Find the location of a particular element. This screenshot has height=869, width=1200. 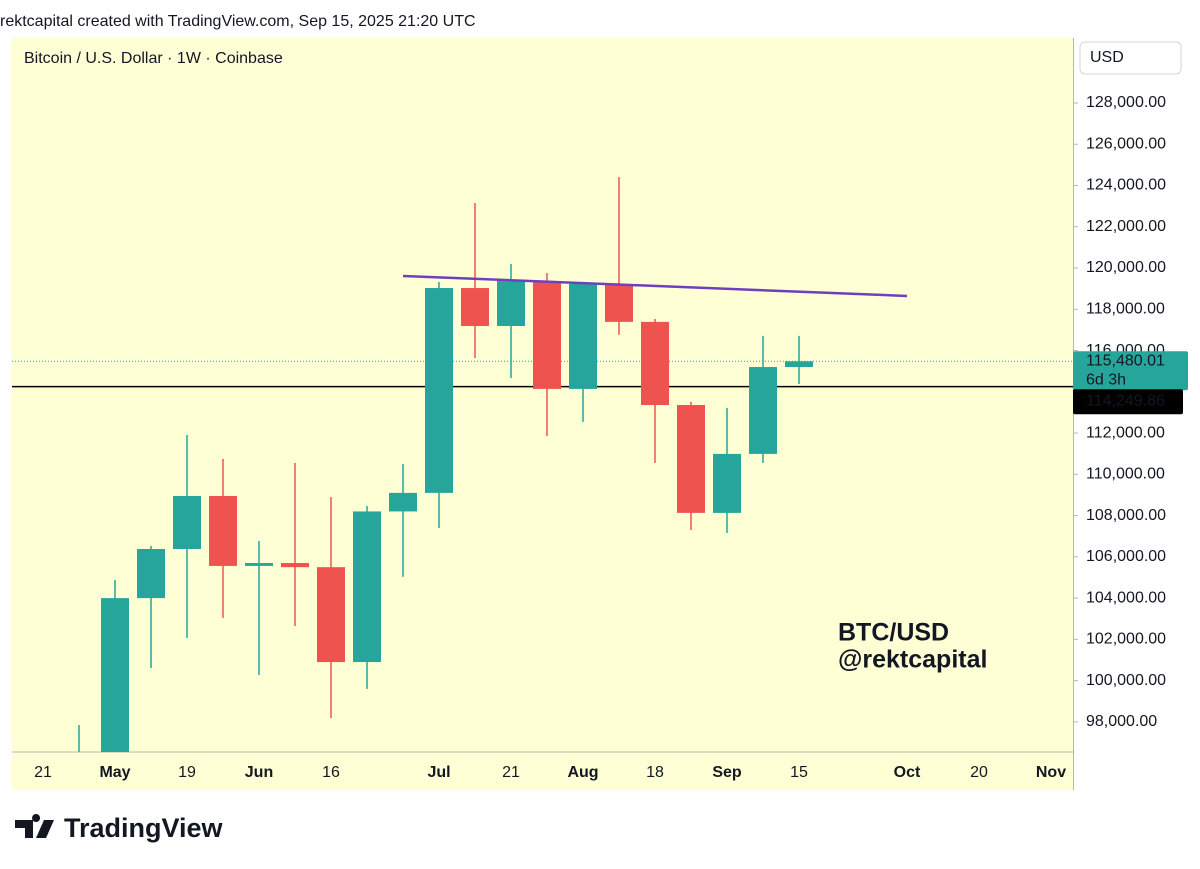

y-tick-label: 112,000.00 is located at coordinates (1125, 432).